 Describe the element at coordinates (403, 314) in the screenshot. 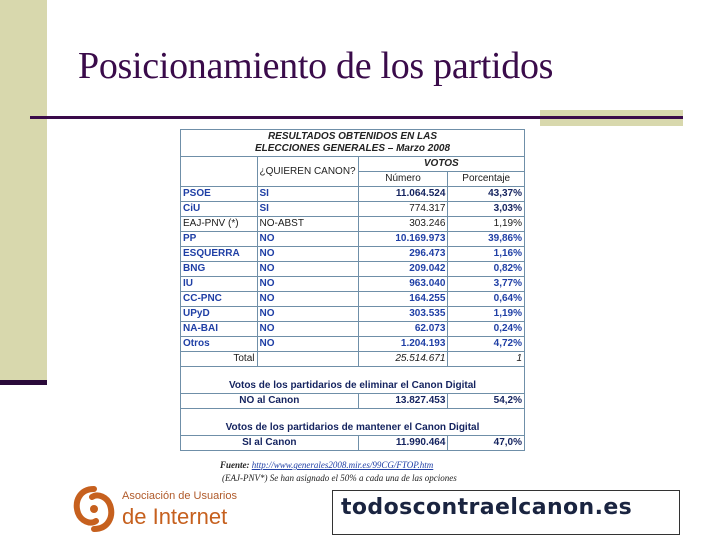

I see `numero-cell: 303.535` at that location.